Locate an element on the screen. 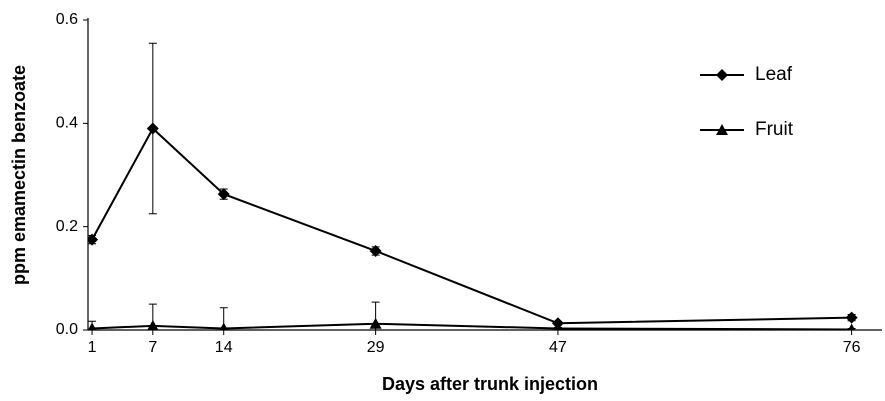 This screenshot has height=401, width=885. y-axis-title: ppm emamectin benzoate is located at coordinates (19, 175).